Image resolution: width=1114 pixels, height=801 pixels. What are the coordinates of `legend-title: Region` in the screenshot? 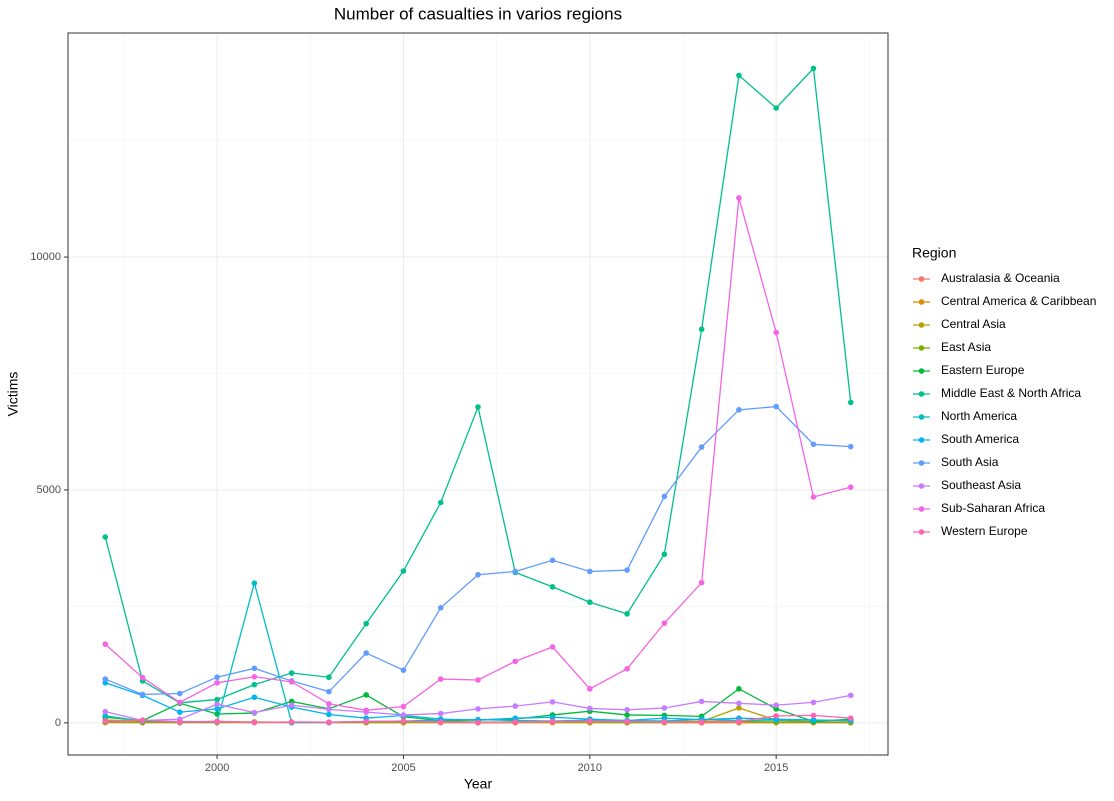 It's located at (934, 253).